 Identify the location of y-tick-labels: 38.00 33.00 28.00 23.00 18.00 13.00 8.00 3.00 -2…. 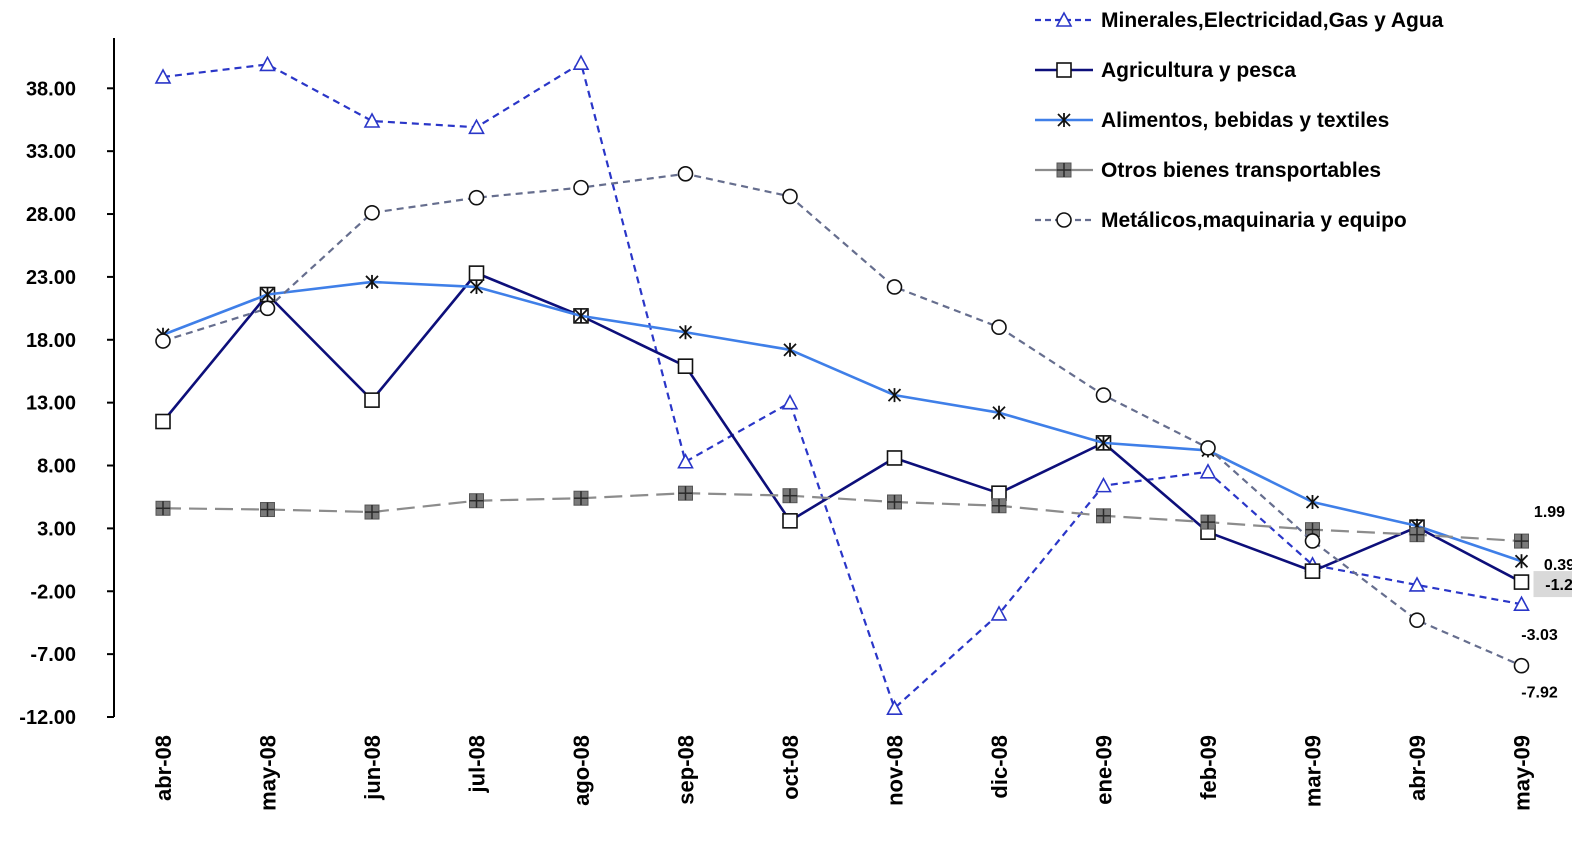
(66, 403).